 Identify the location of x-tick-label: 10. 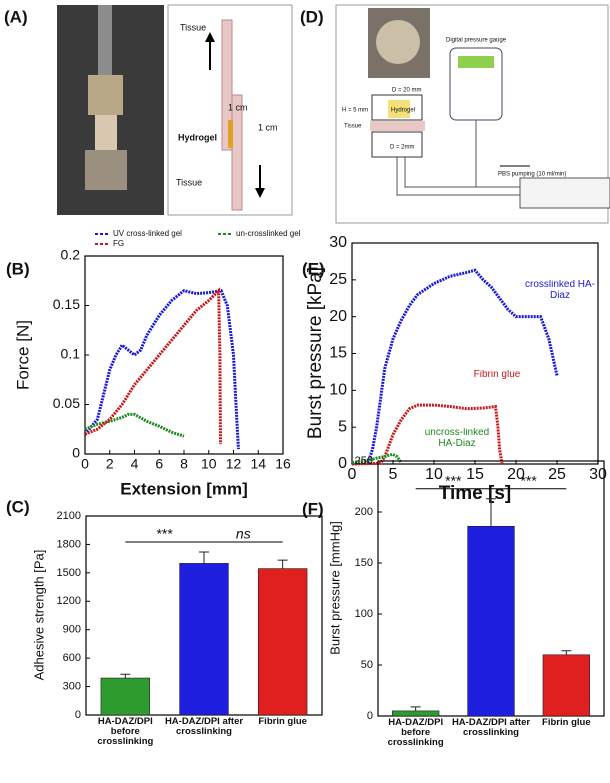
(434, 474).